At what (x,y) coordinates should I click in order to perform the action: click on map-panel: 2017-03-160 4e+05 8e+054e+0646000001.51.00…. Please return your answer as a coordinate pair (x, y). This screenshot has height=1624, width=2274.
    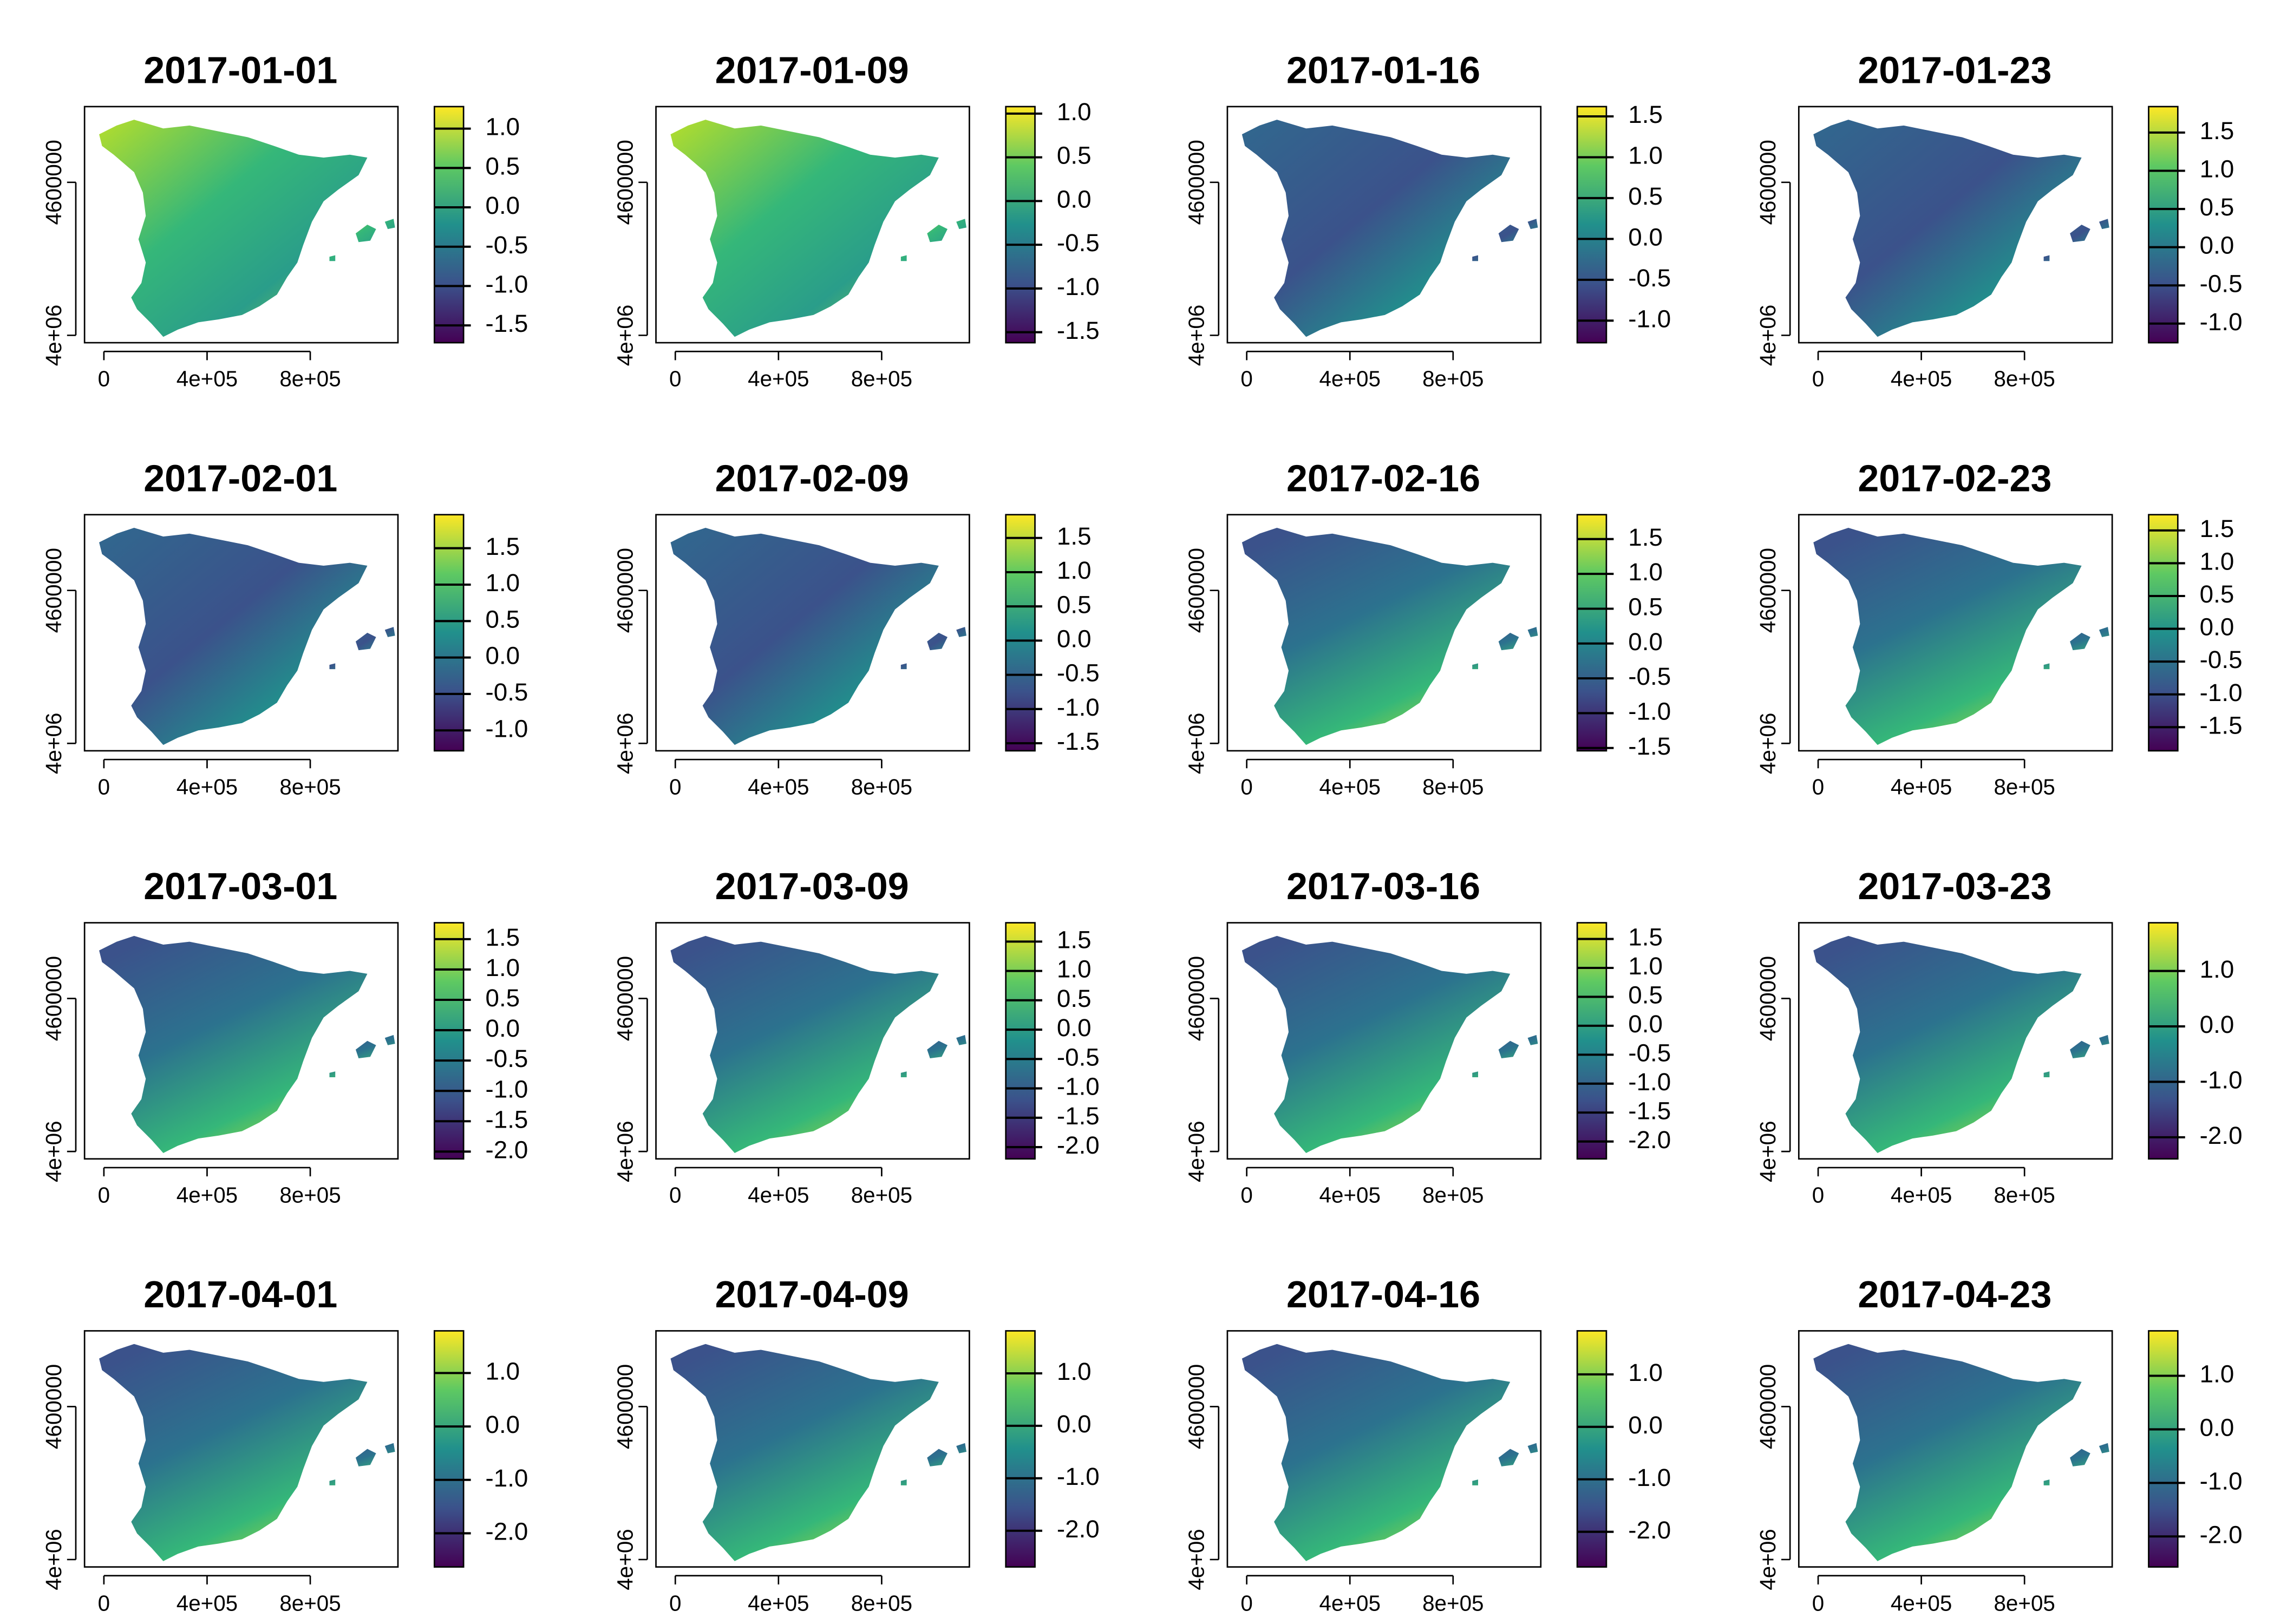
    Looking at the image, I should click on (1428, 1036).